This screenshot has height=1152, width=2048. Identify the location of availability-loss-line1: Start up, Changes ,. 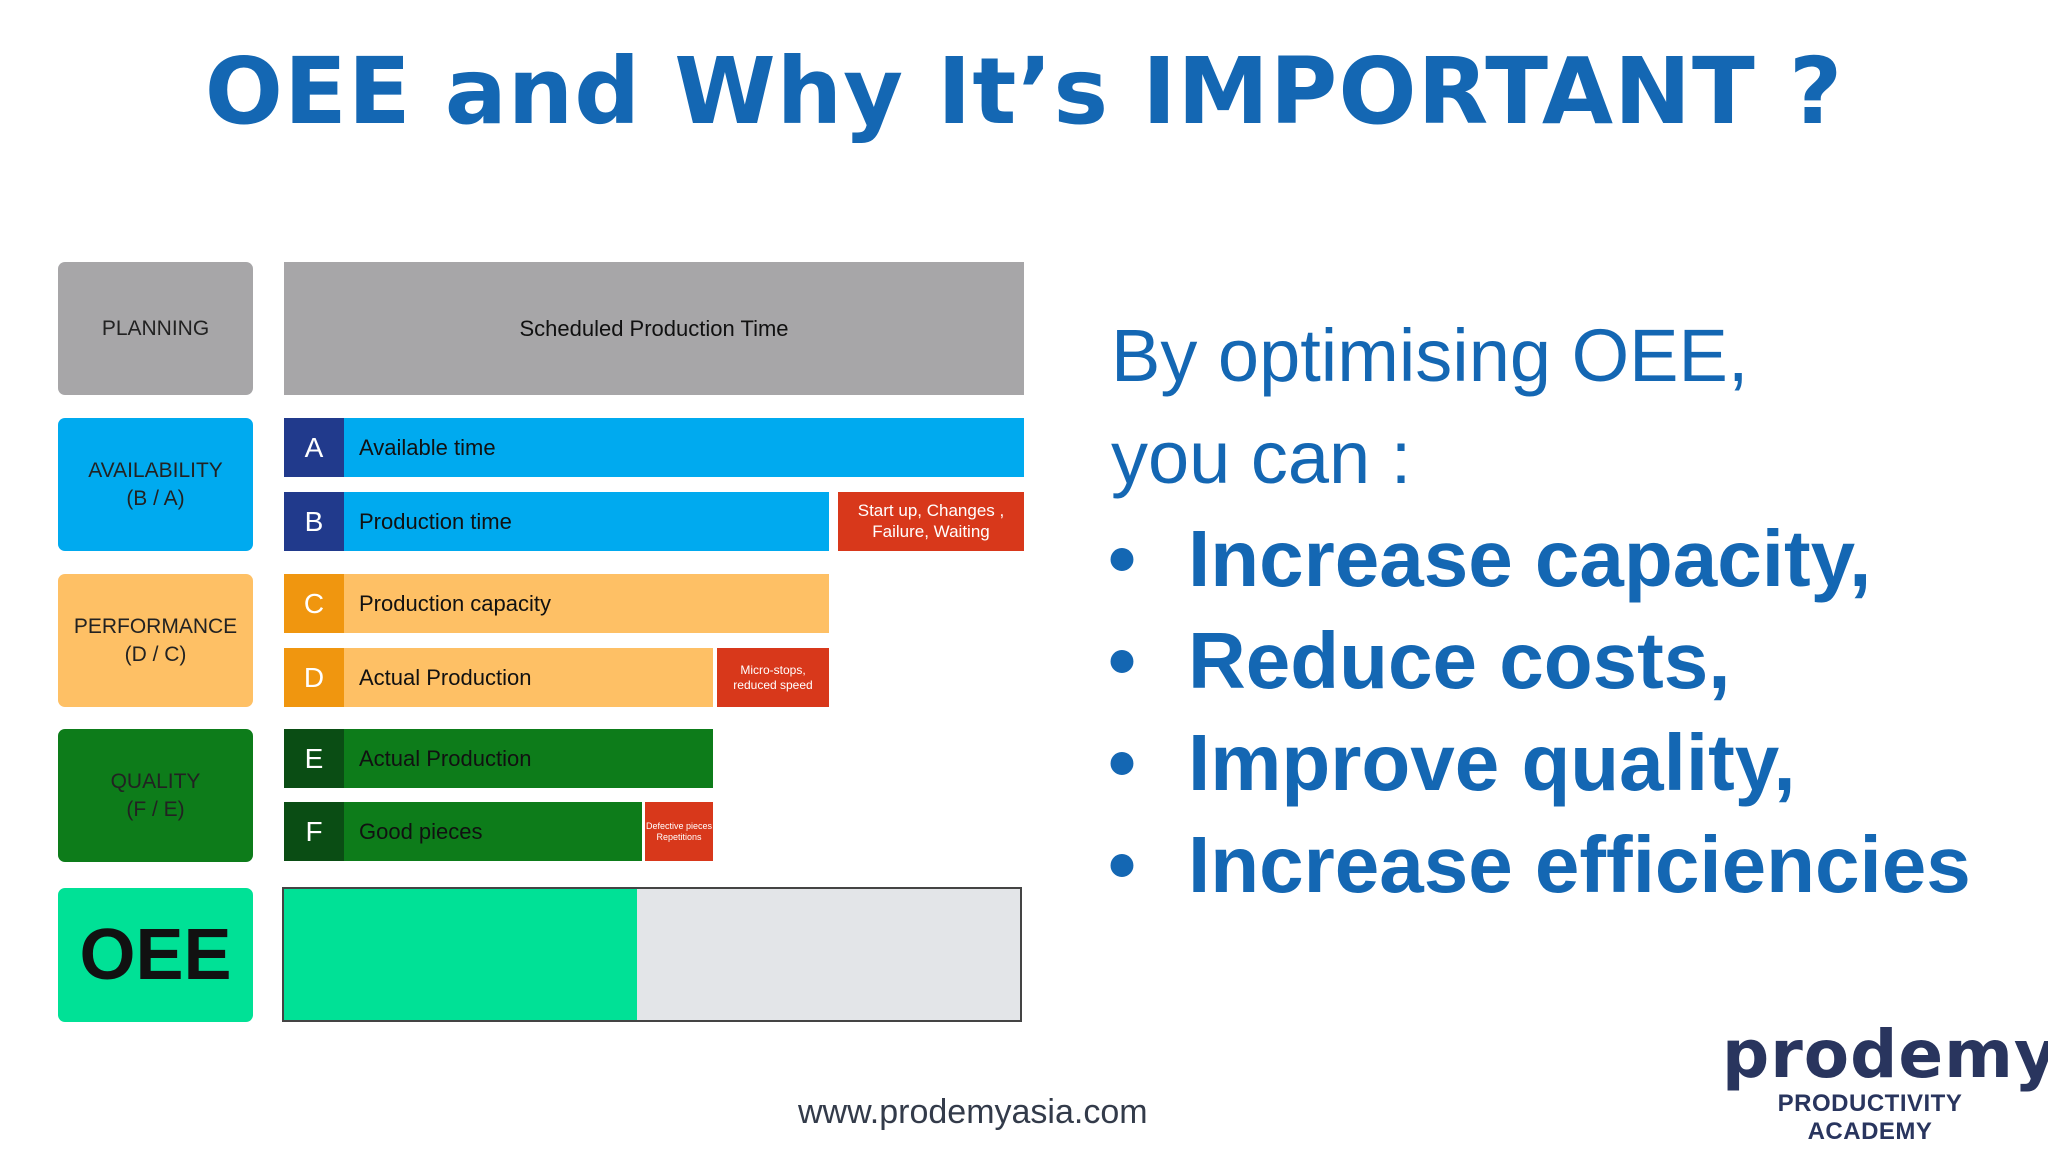
(931, 511).